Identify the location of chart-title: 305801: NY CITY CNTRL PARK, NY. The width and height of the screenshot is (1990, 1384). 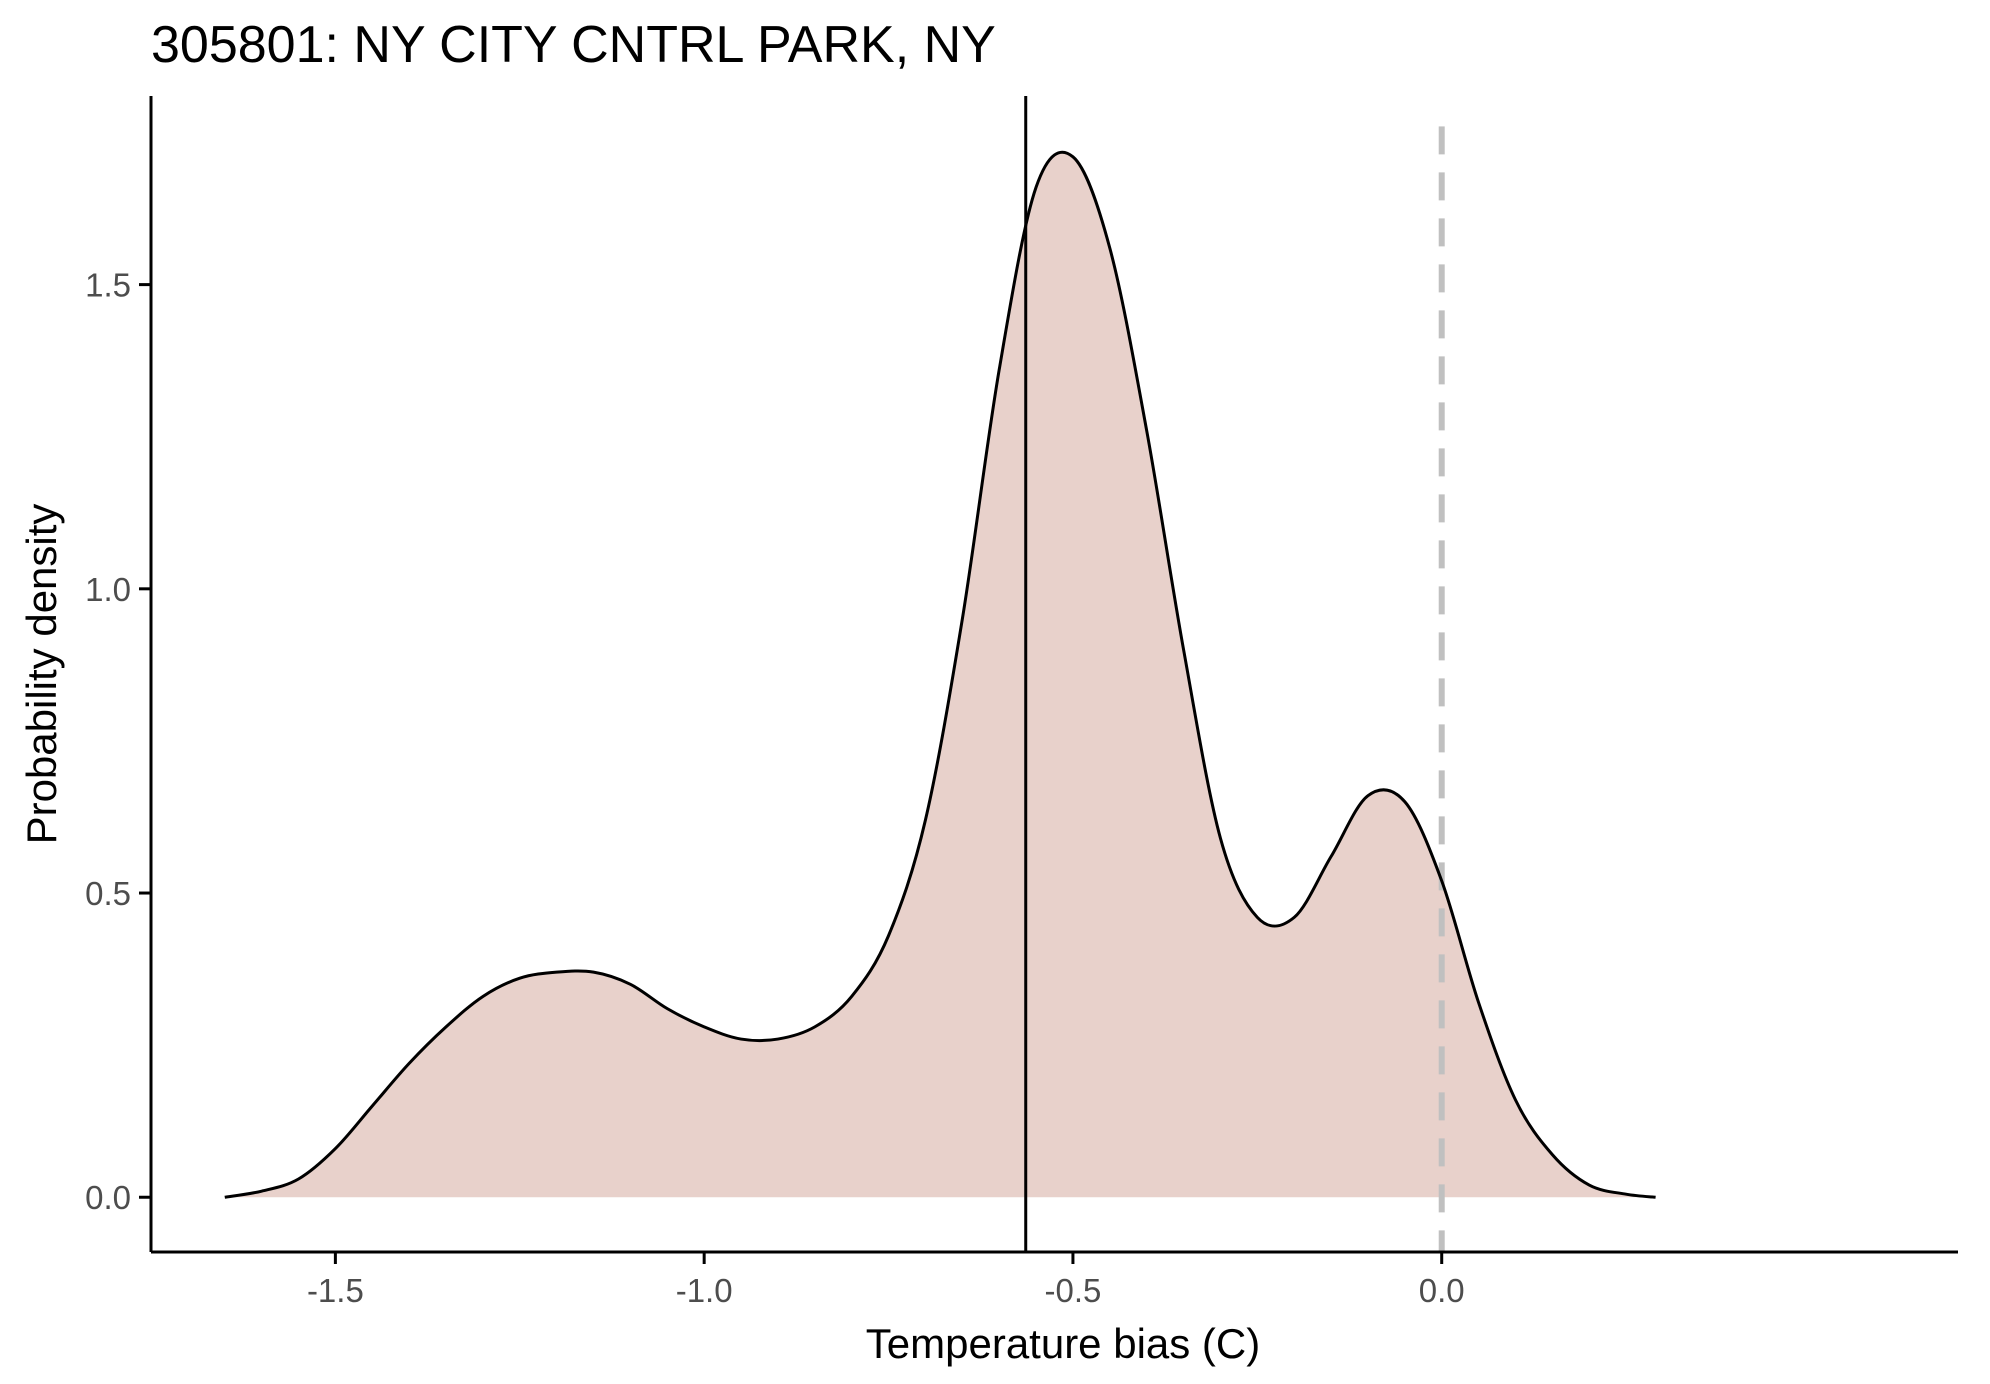
(573, 45).